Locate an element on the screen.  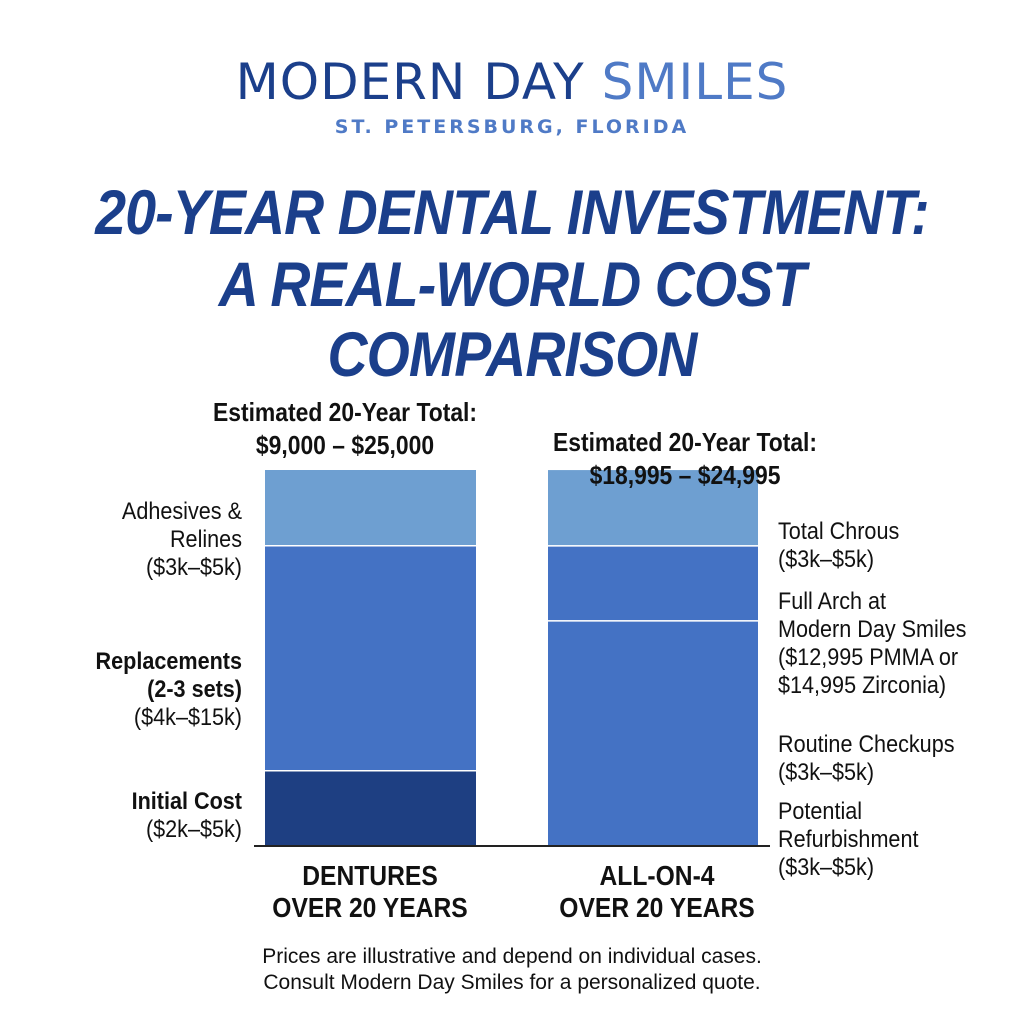
location-subtitle: ST. PETERSBURG, FLORIDA is located at coordinates (512, 127).